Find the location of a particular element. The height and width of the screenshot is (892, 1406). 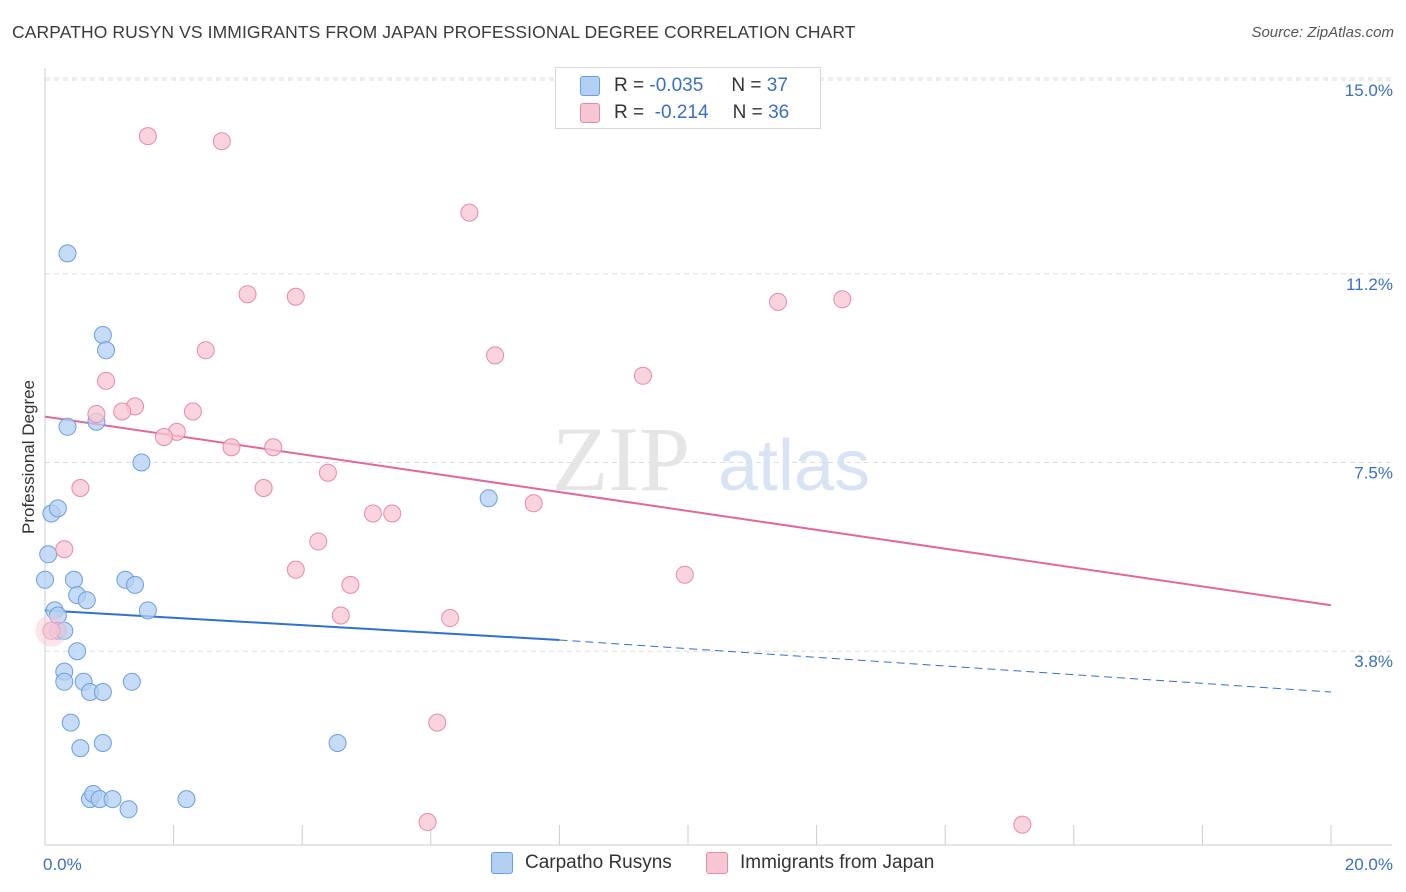

x-tick-label: 0.0% is located at coordinates (62, 864).